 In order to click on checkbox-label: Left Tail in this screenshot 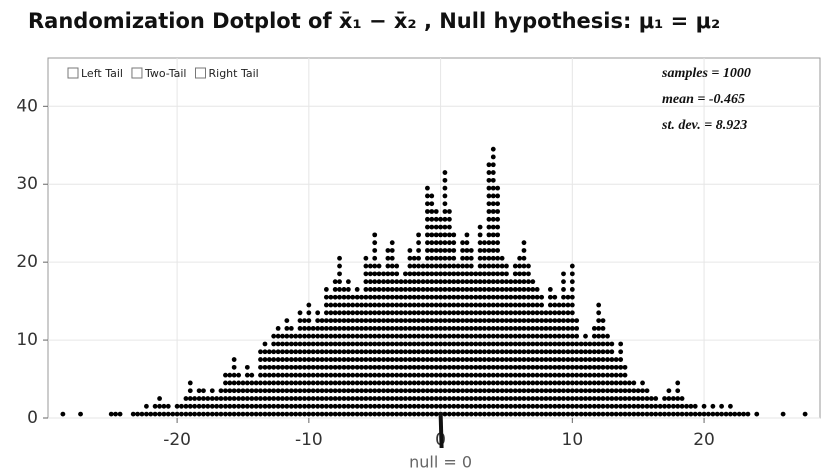, I will do `click(102, 73)`.